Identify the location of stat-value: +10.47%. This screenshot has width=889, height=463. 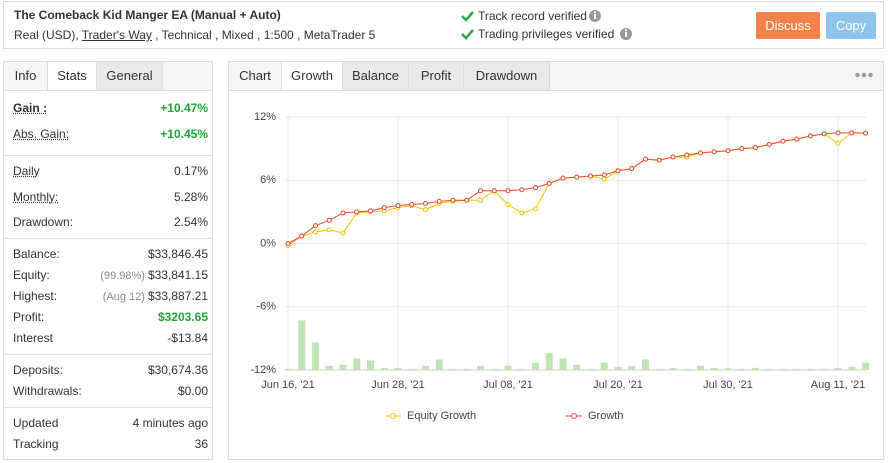
(184, 108).